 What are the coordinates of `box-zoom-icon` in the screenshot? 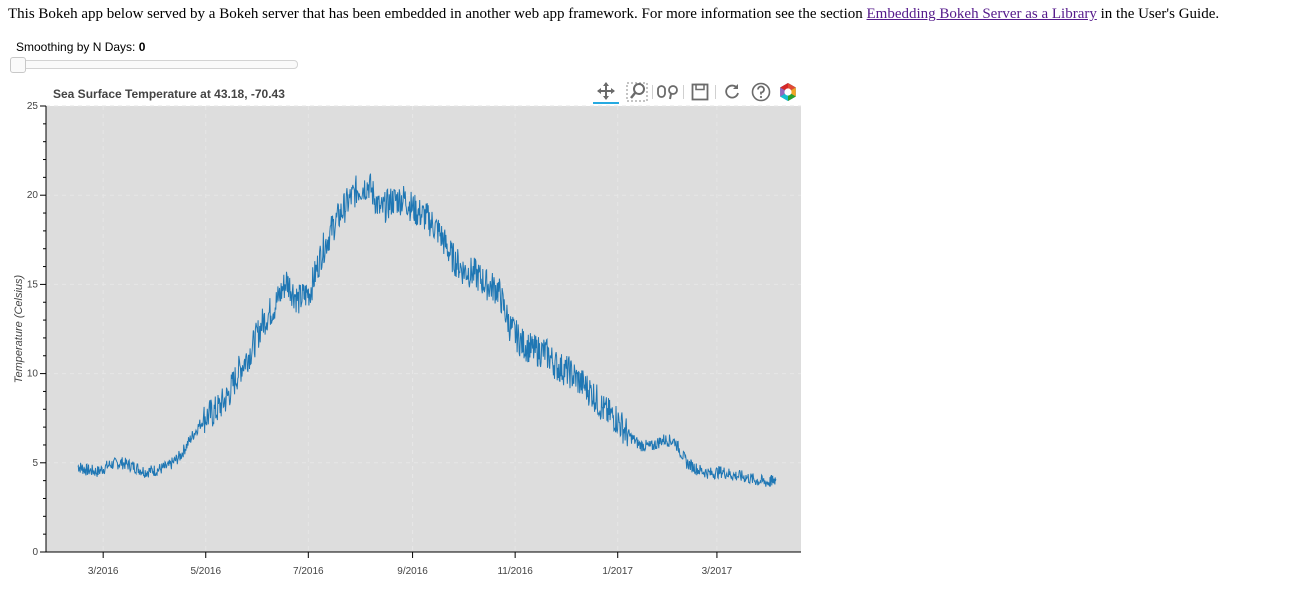 It's located at (637, 92).